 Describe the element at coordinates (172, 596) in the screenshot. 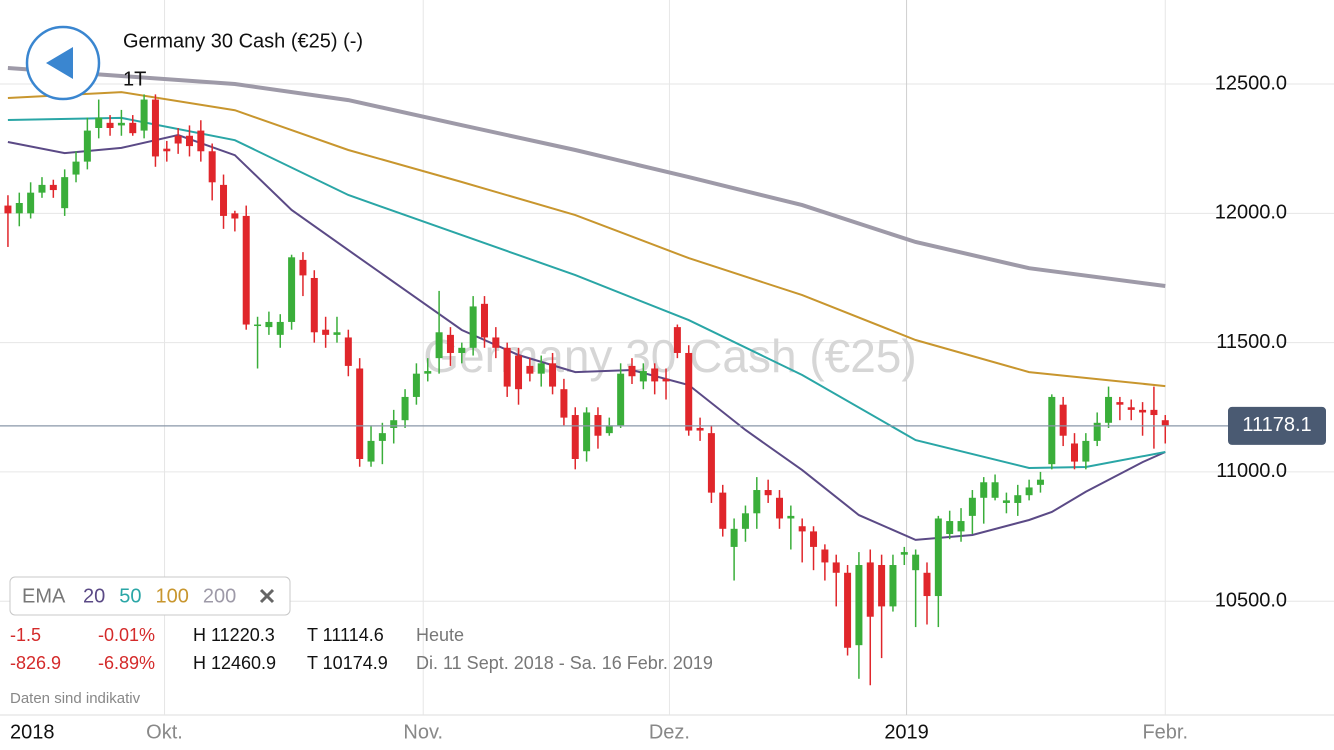

I see `ema-legend-entry: 100` at that location.